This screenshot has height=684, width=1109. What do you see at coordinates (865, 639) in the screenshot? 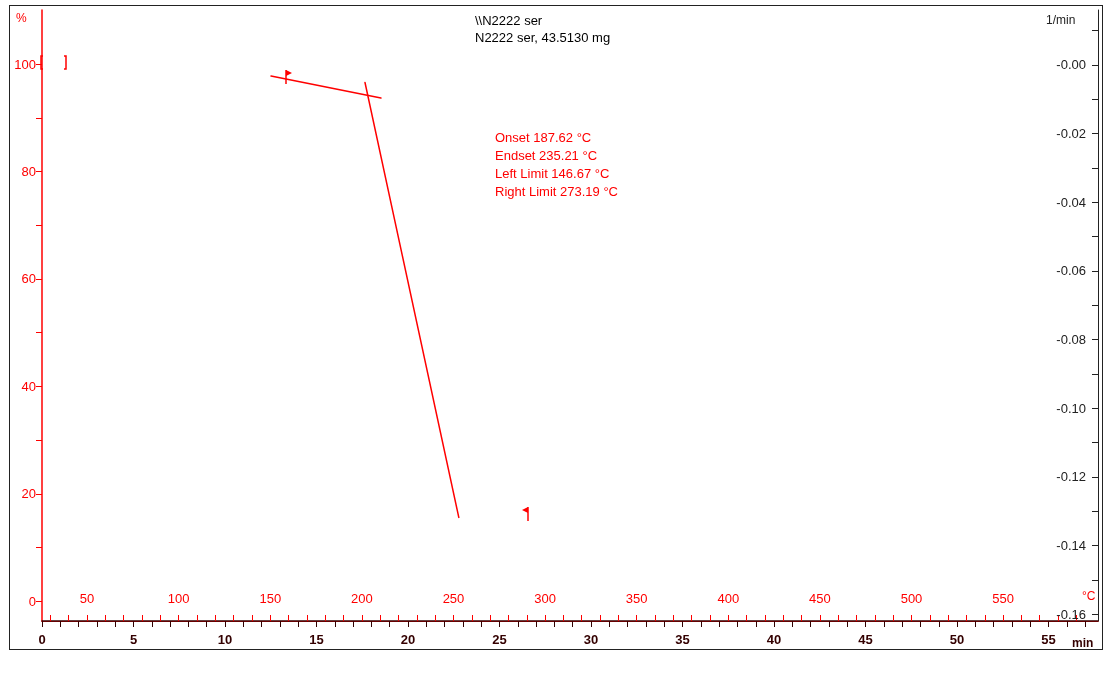
I see `x2-tick-label: 45` at bounding box center [865, 639].